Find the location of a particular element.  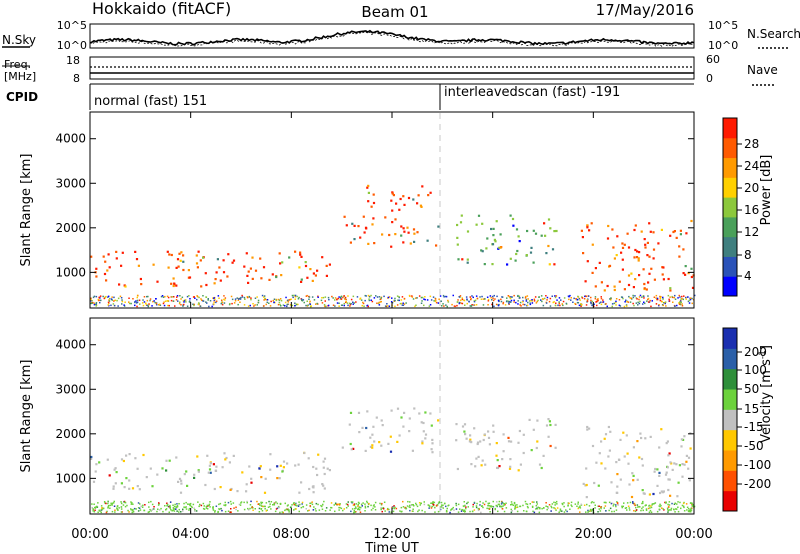

colorbar-tick-label: 200 is located at coordinates (755, 352).